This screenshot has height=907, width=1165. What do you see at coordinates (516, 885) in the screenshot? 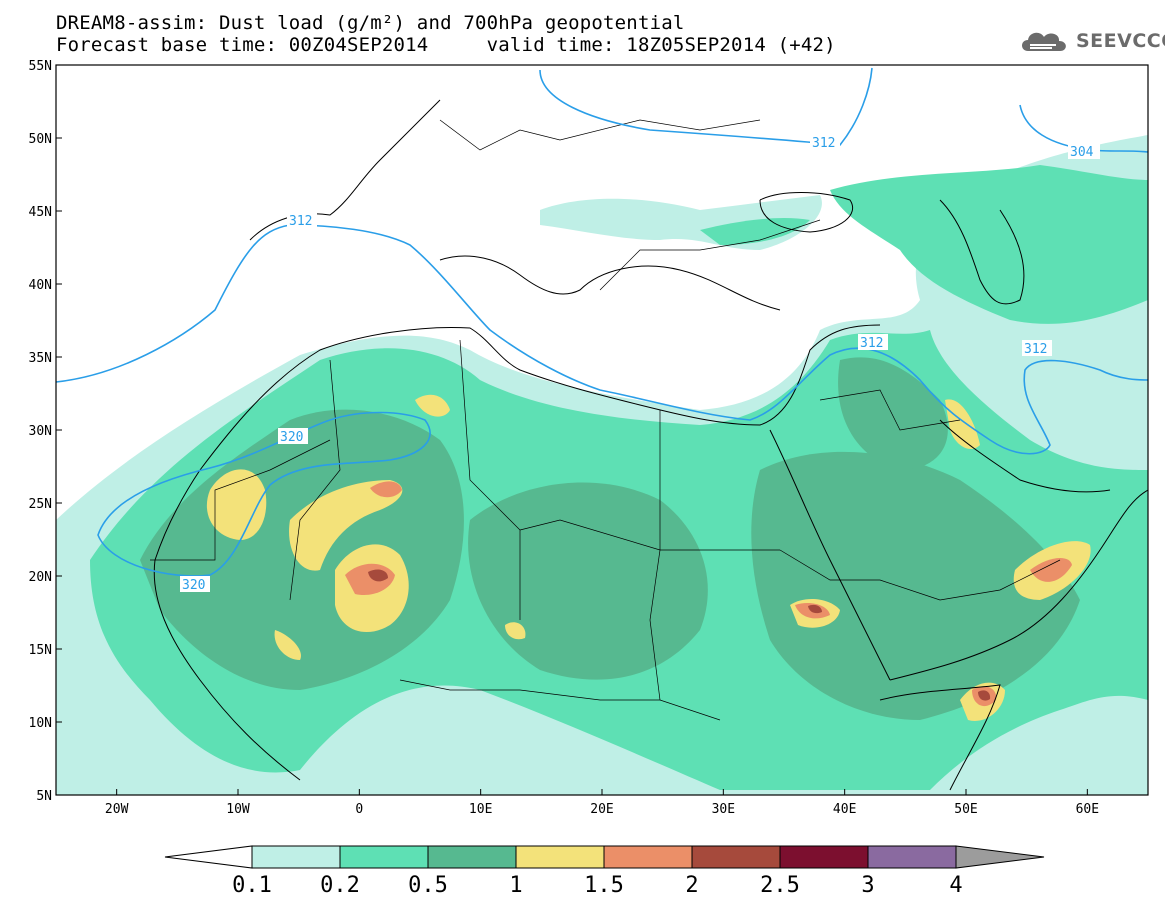
I see `colorbar-label: 1` at bounding box center [516, 885].